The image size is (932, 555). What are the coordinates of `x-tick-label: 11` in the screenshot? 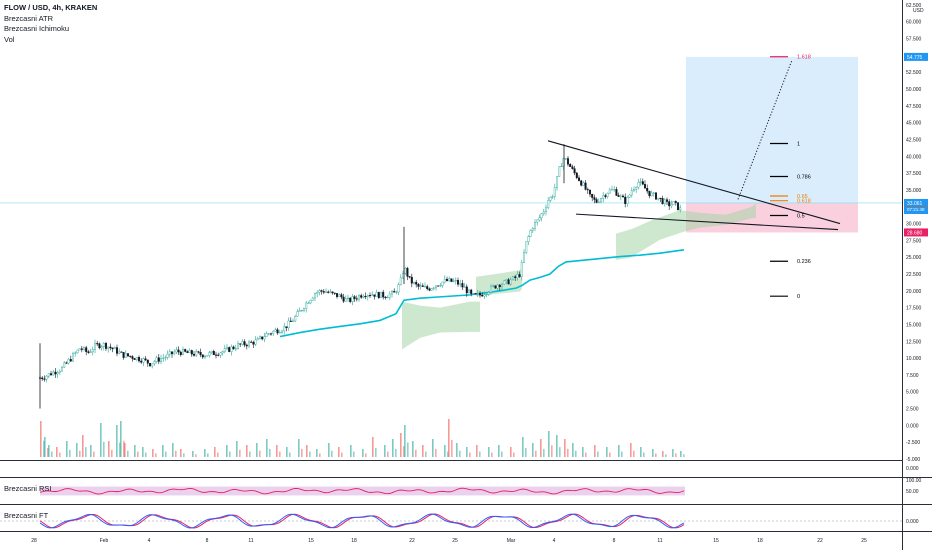 It's located at (250, 541).